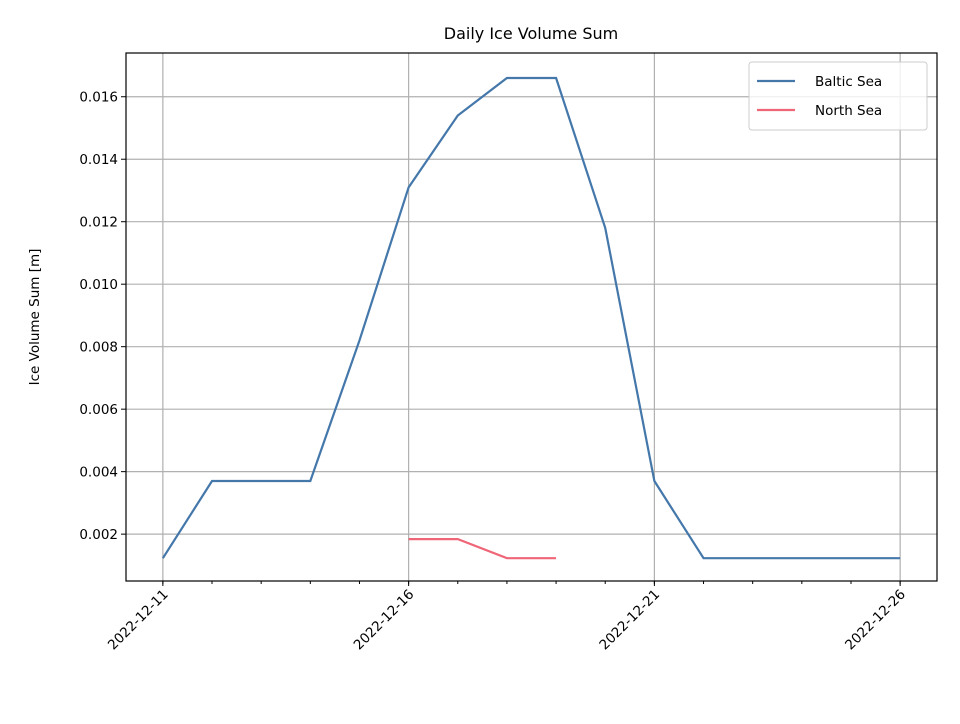 The height and width of the screenshot is (724, 960). I want to click on legend: Baltic Sea North Sea, so click(838, 96).